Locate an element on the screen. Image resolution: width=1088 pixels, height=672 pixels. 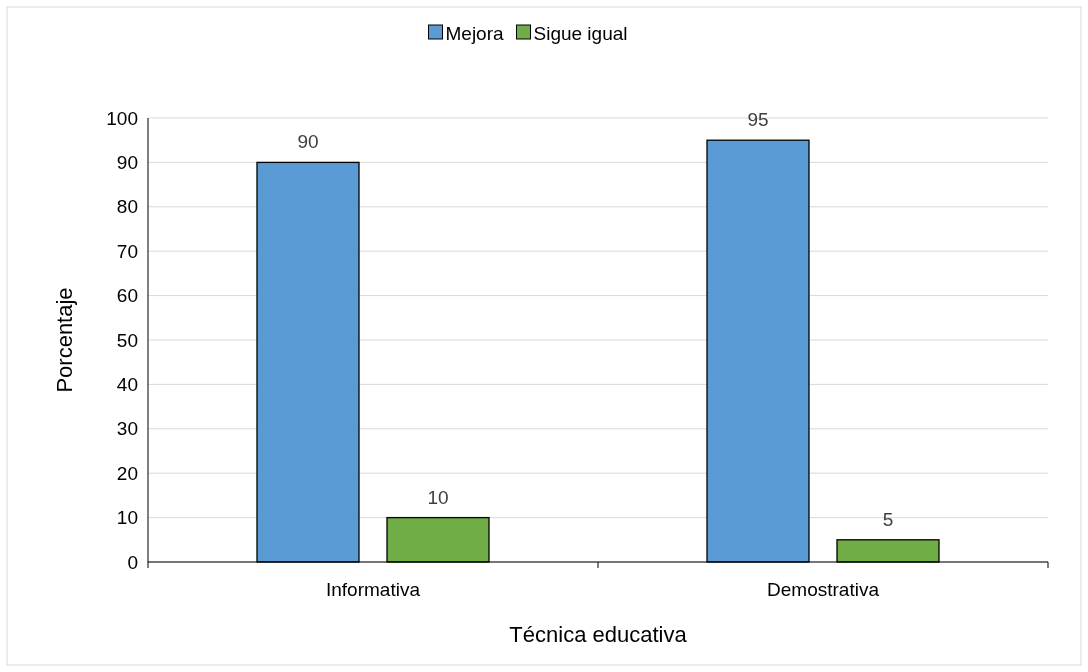
x-axis-title: Técnica educativa is located at coordinates (598, 634).